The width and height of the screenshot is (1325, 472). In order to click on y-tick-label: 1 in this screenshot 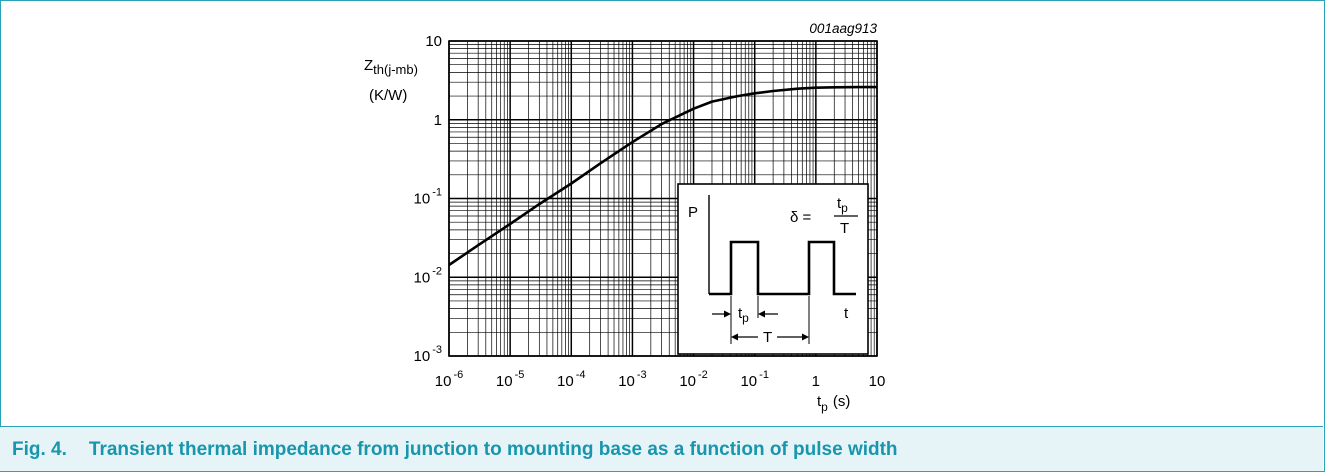, I will do `click(438, 120)`.